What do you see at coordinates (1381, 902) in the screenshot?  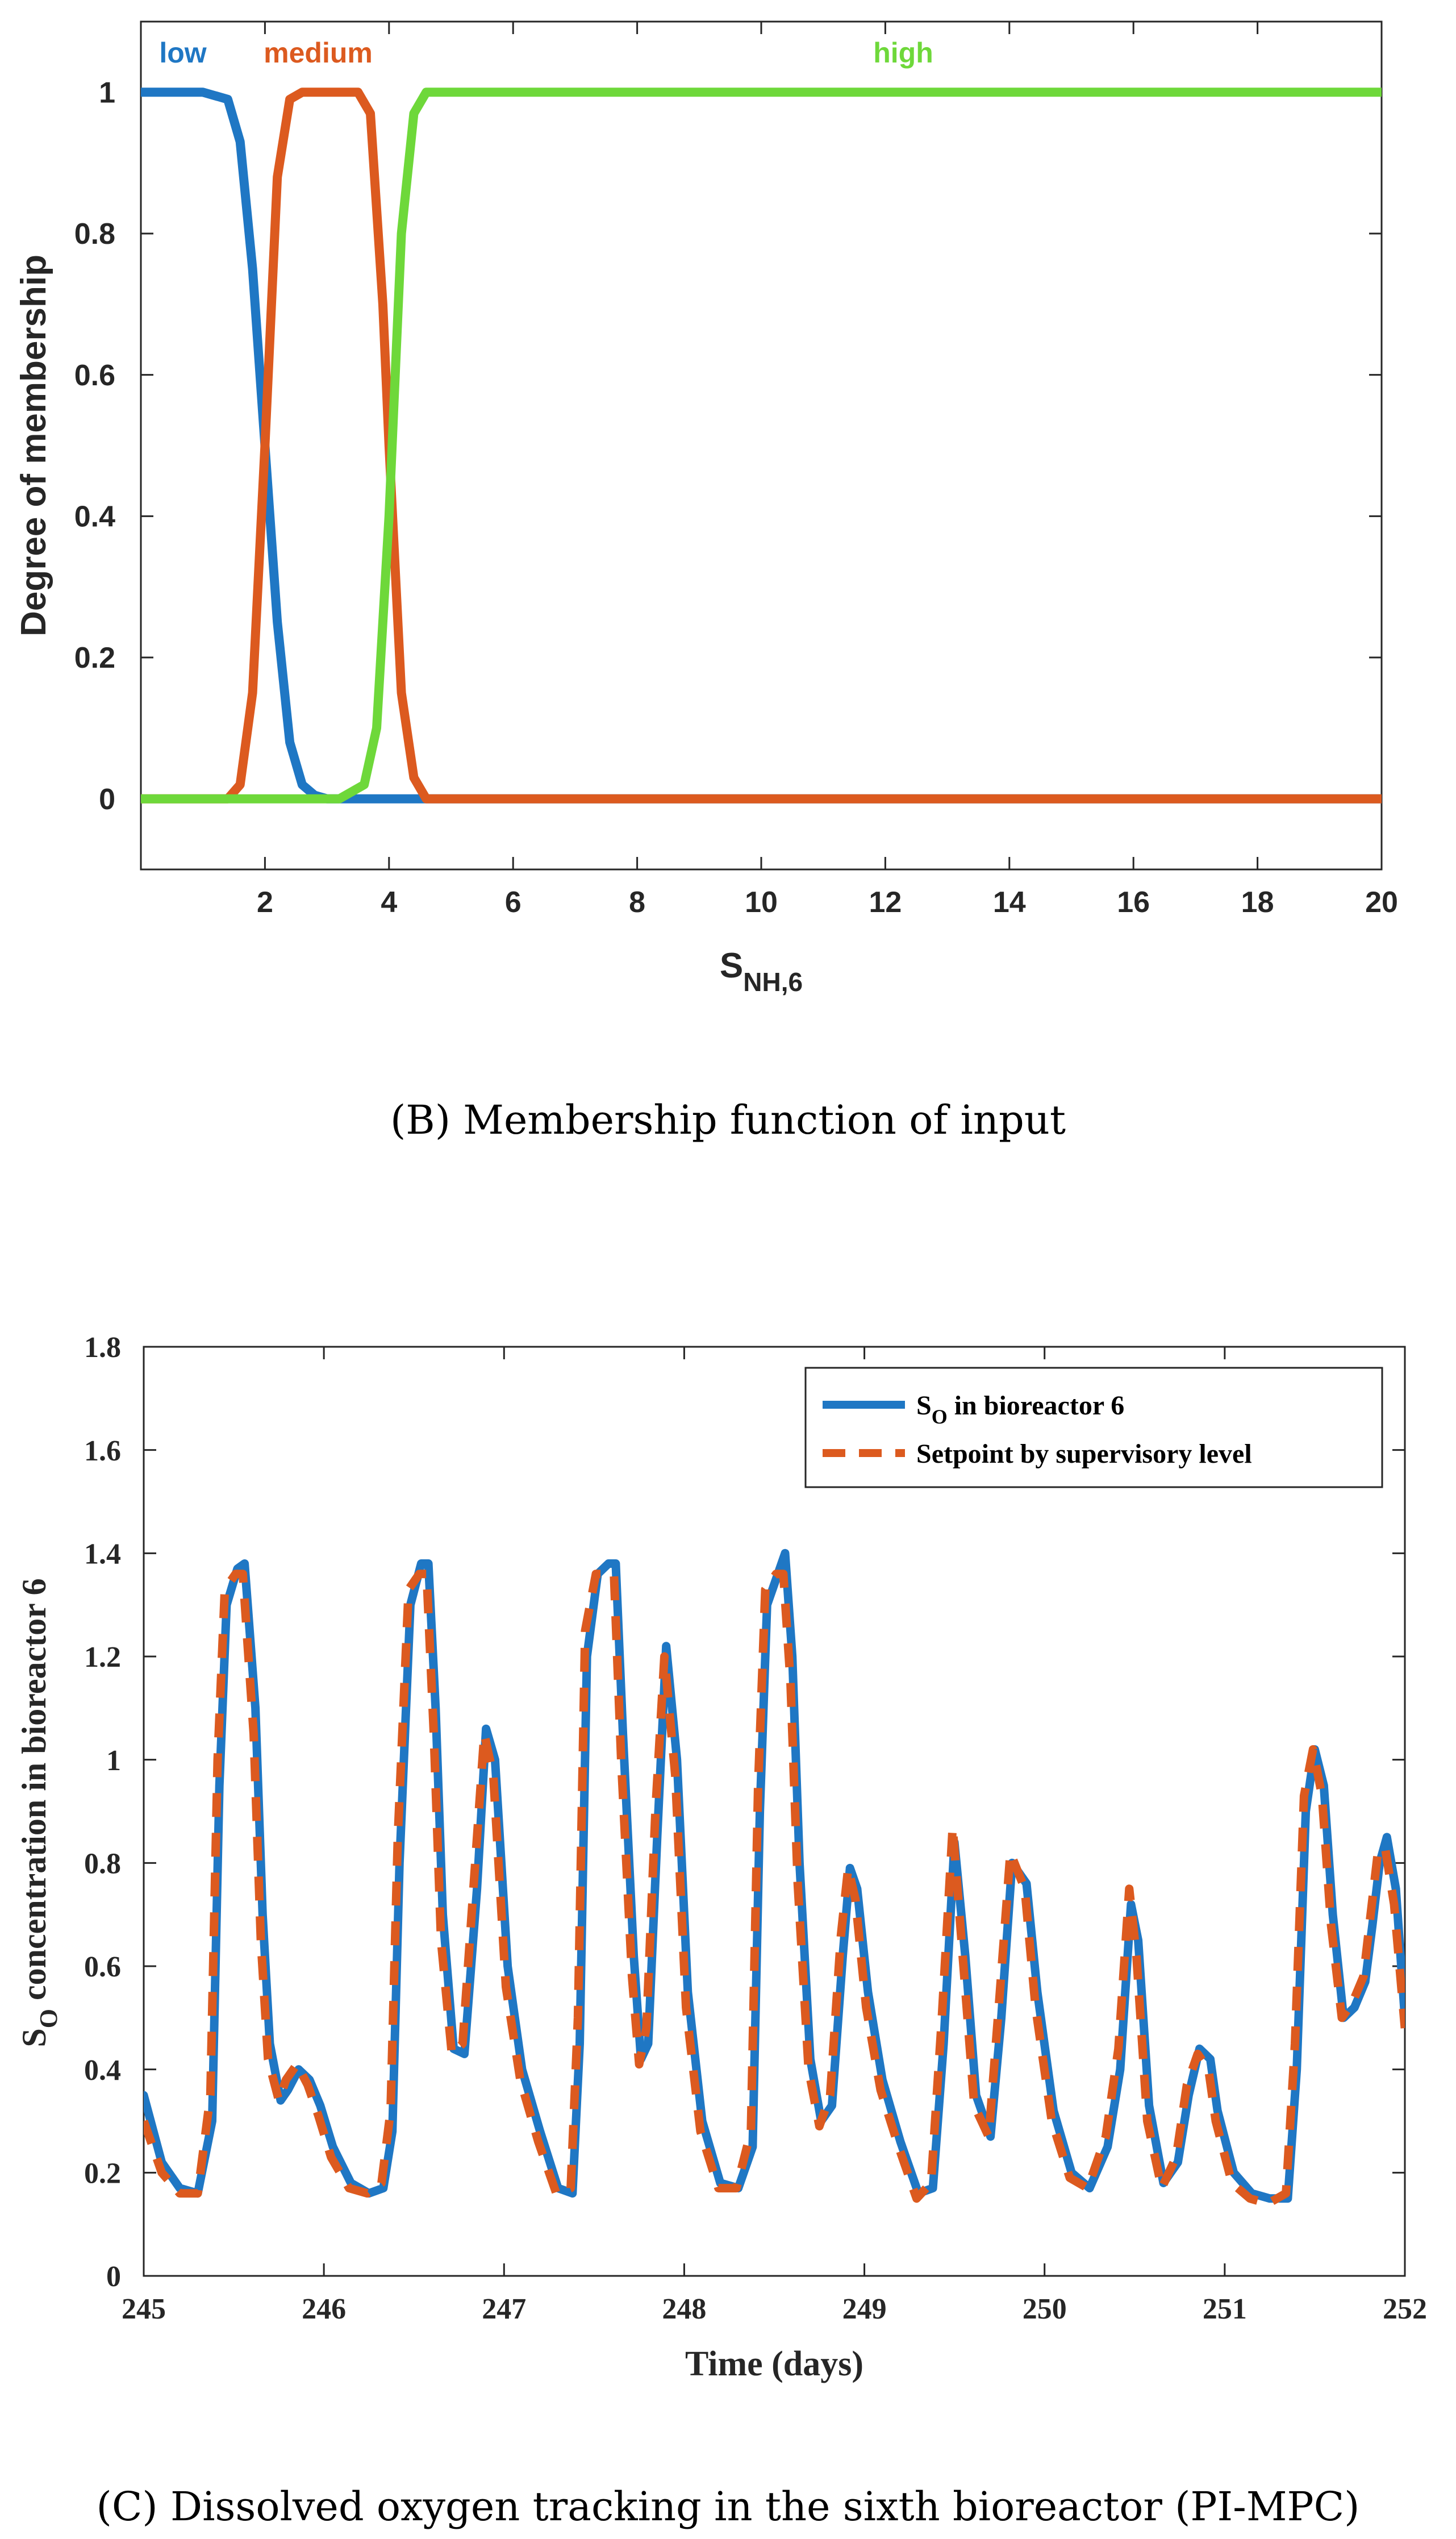 I see `x-tick-label: 20` at bounding box center [1381, 902].